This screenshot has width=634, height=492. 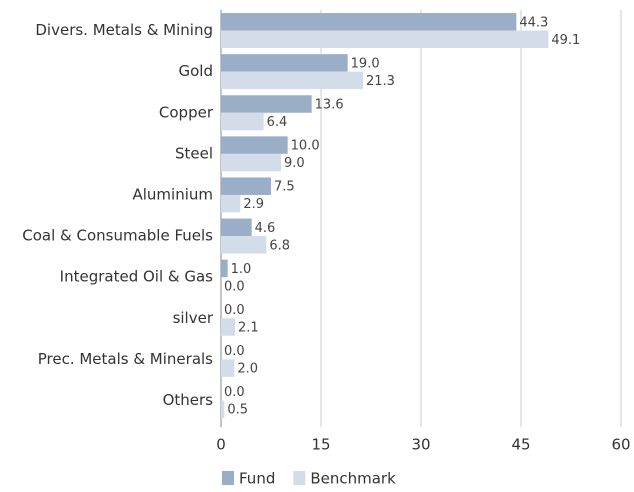 I want to click on category-label: Coal & Consumable Fuels, so click(x=117, y=236).